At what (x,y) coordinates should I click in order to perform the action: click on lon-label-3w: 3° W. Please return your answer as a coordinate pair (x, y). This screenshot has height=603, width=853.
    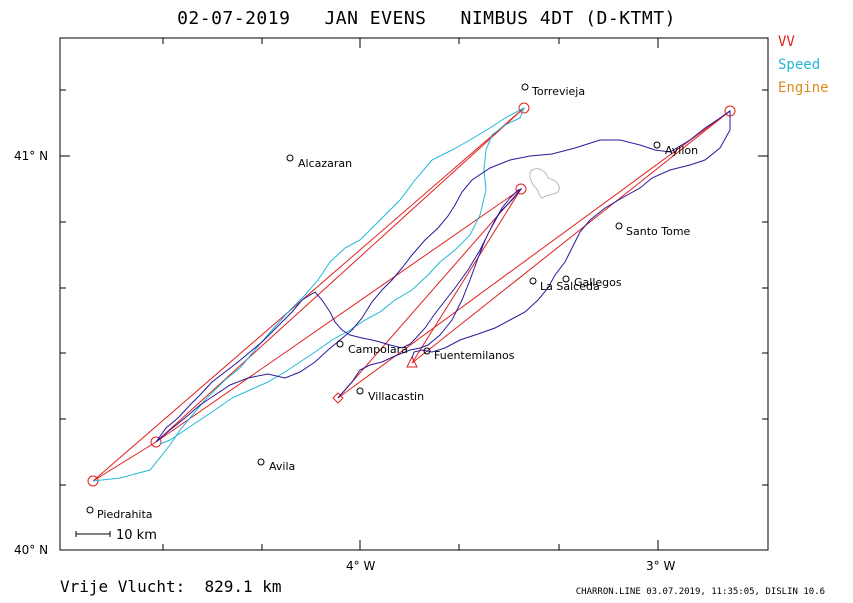
    Looking at the image, I should click on (660, 566).